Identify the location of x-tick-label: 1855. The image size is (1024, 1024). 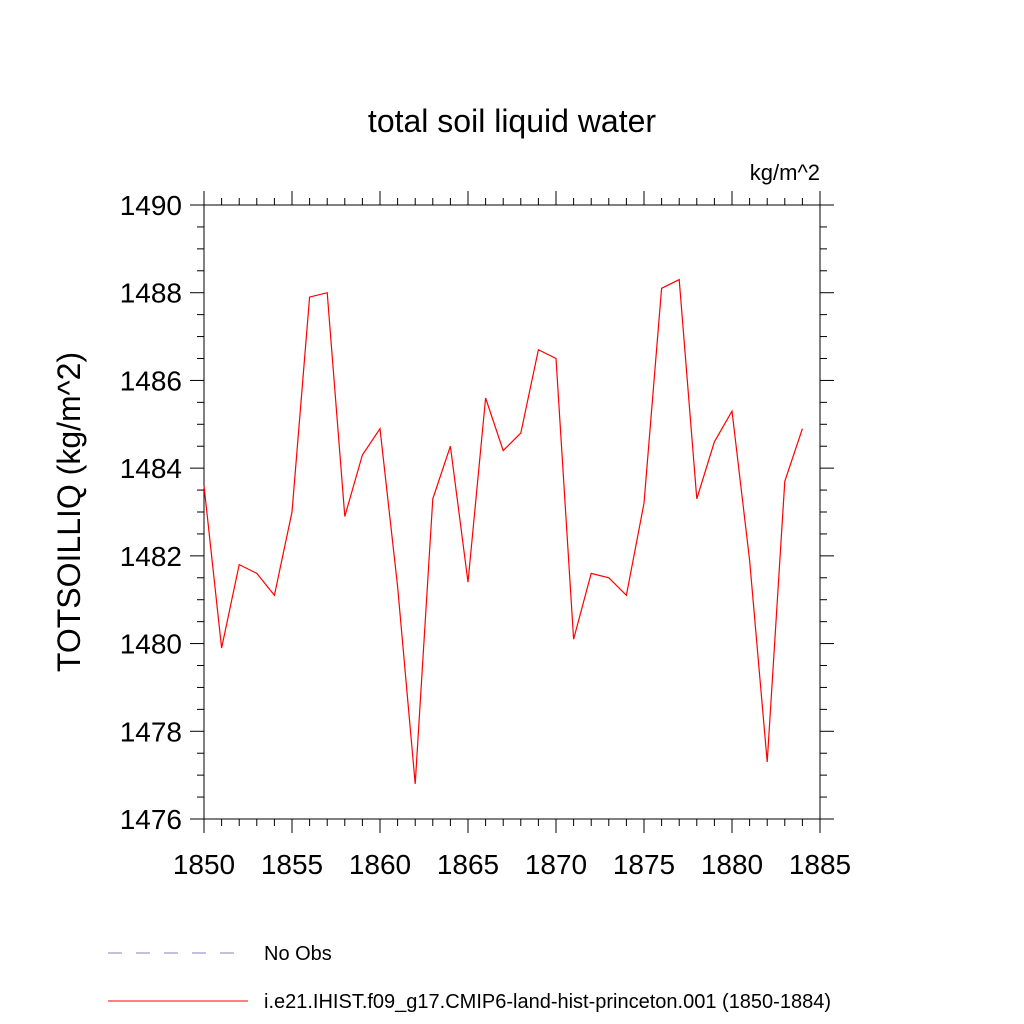
(292, 864).